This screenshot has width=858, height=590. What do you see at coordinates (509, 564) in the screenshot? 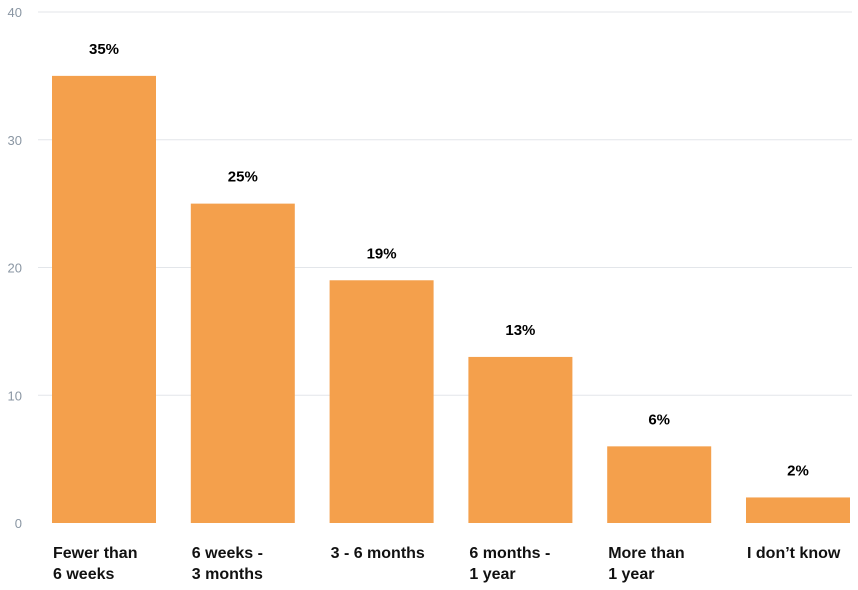
I see `x-tick-label: 6 months - 1 year` at bounding box center [509, 564].